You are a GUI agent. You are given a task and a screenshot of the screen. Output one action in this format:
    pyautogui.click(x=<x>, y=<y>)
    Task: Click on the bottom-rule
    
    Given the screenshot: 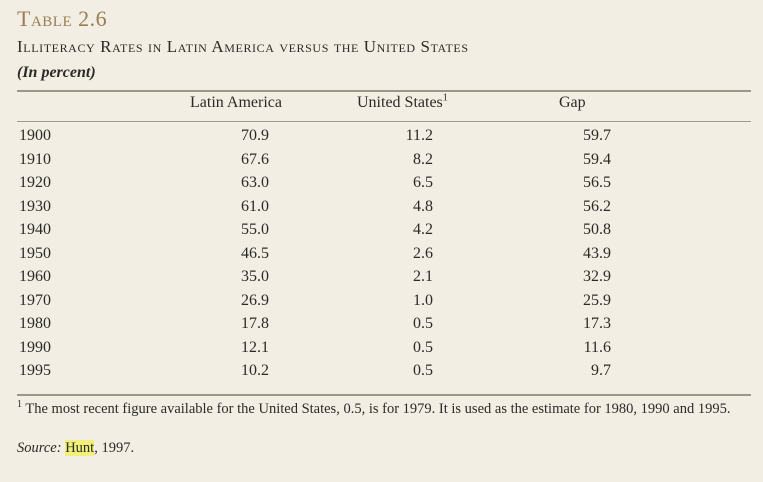 What is the action you would take?
    pyautogui.click(x=384, y=396)
    